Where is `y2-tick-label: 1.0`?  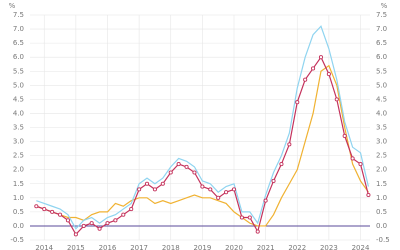 y2-tick-label: 1.0 is located at coordinates (381, 198).